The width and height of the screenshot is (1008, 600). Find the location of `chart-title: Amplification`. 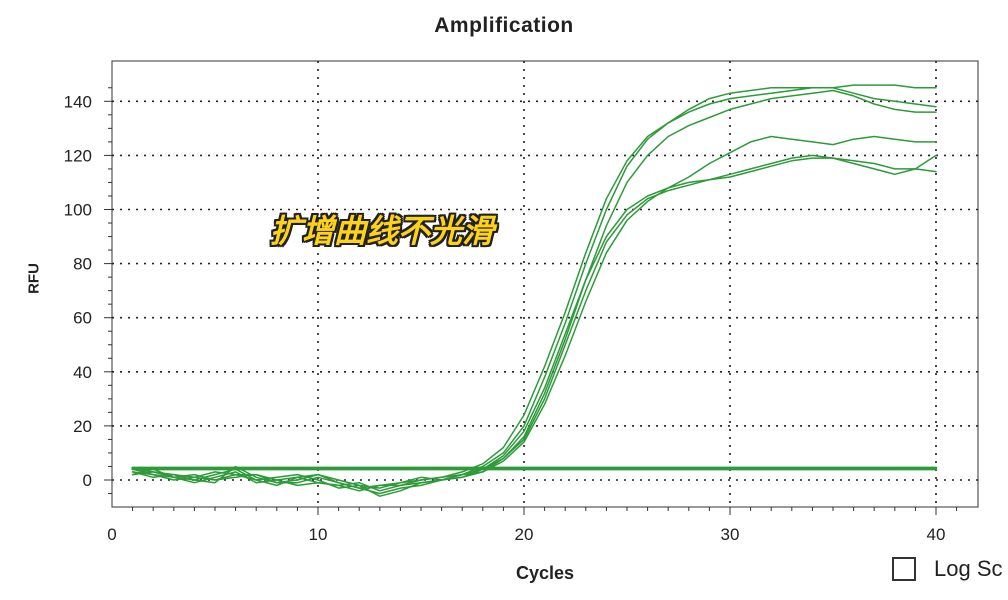

chart-title: Amplification is located at coordinates (504, 25).